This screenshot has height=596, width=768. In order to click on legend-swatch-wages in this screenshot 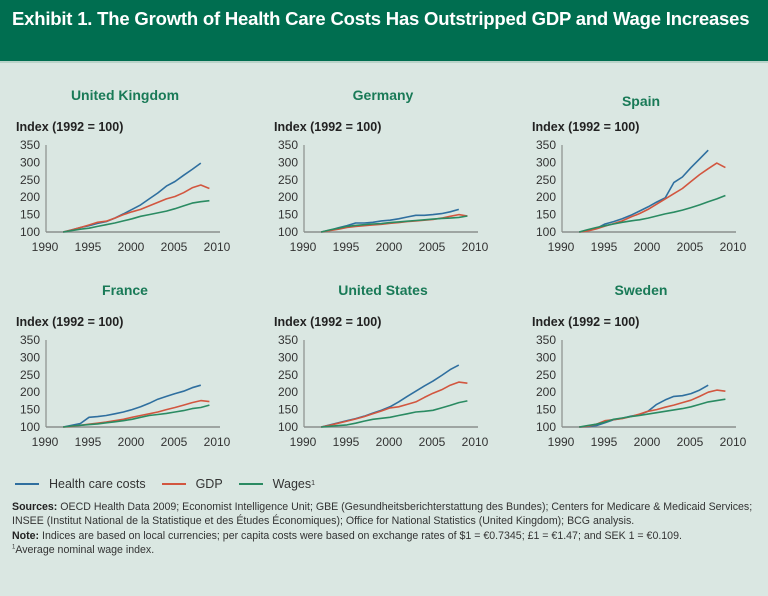, I will do `click(250, 484)`.